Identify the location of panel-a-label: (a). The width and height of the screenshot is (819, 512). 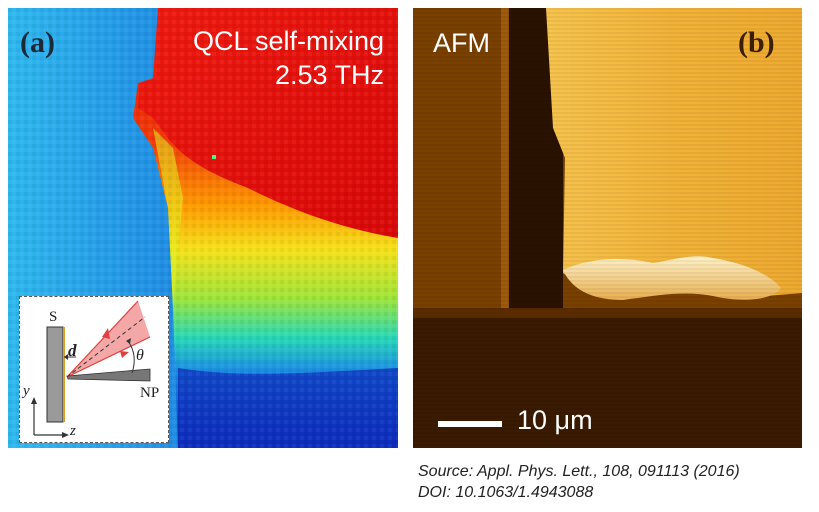
(37, 42).